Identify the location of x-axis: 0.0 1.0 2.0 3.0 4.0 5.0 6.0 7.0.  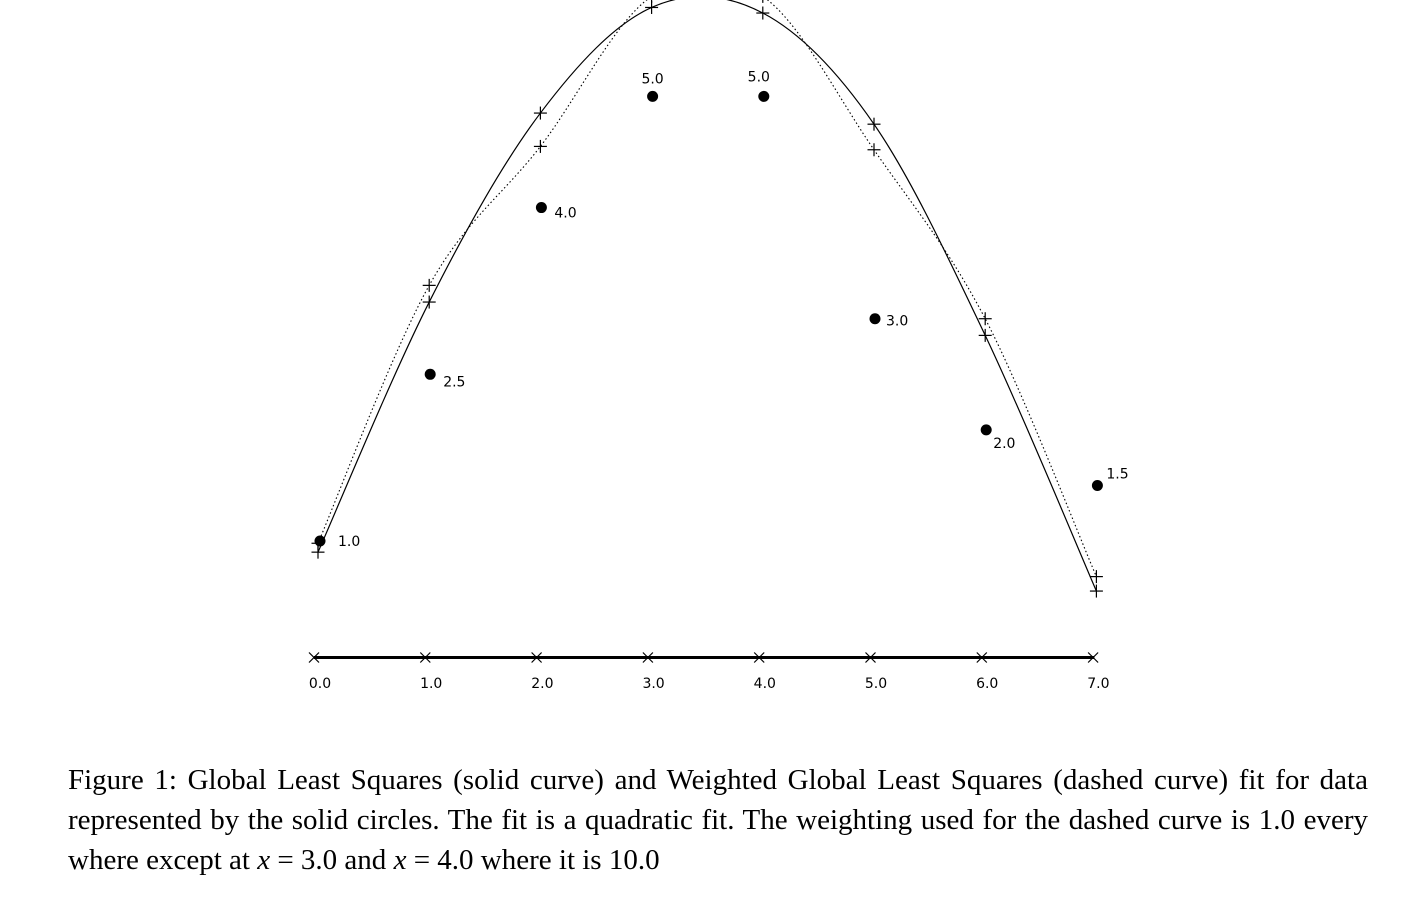
(709, 672).